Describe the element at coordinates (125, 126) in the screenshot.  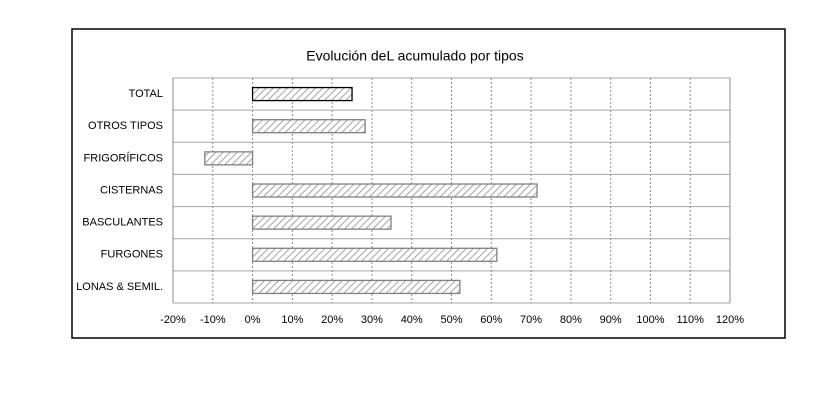
I see `y-tick-label: OTROS TIPOS` at that location.